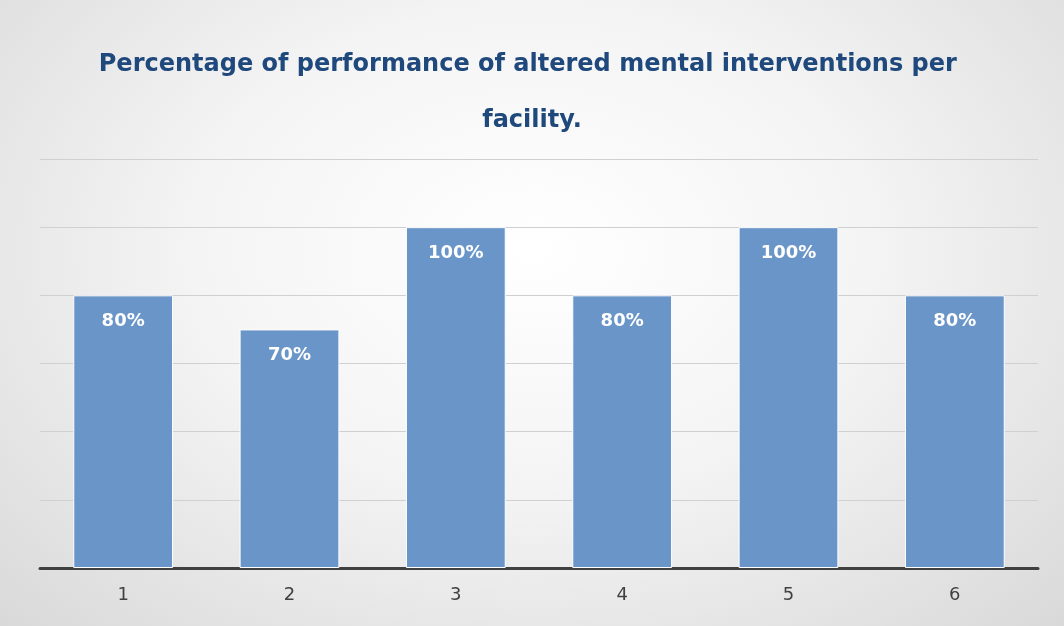 The width and height of the screenshot is (1064, 626). What do you see at coordinates (289, 353) in the screenshot?
I see `data-label: 70%` at bounding box center [289, 353].